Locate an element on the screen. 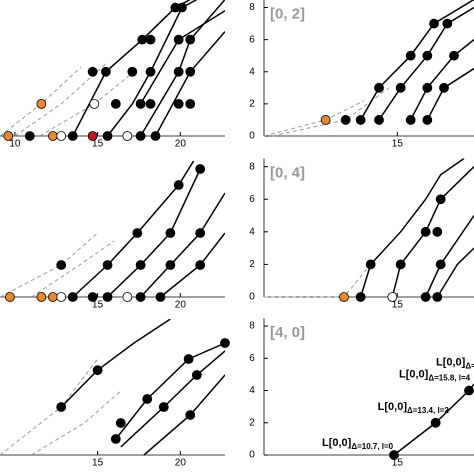 This screenshot has width=474, height=474. annotation-sub: Δ=13.4, l=2 is located at coordinates (428, 410).